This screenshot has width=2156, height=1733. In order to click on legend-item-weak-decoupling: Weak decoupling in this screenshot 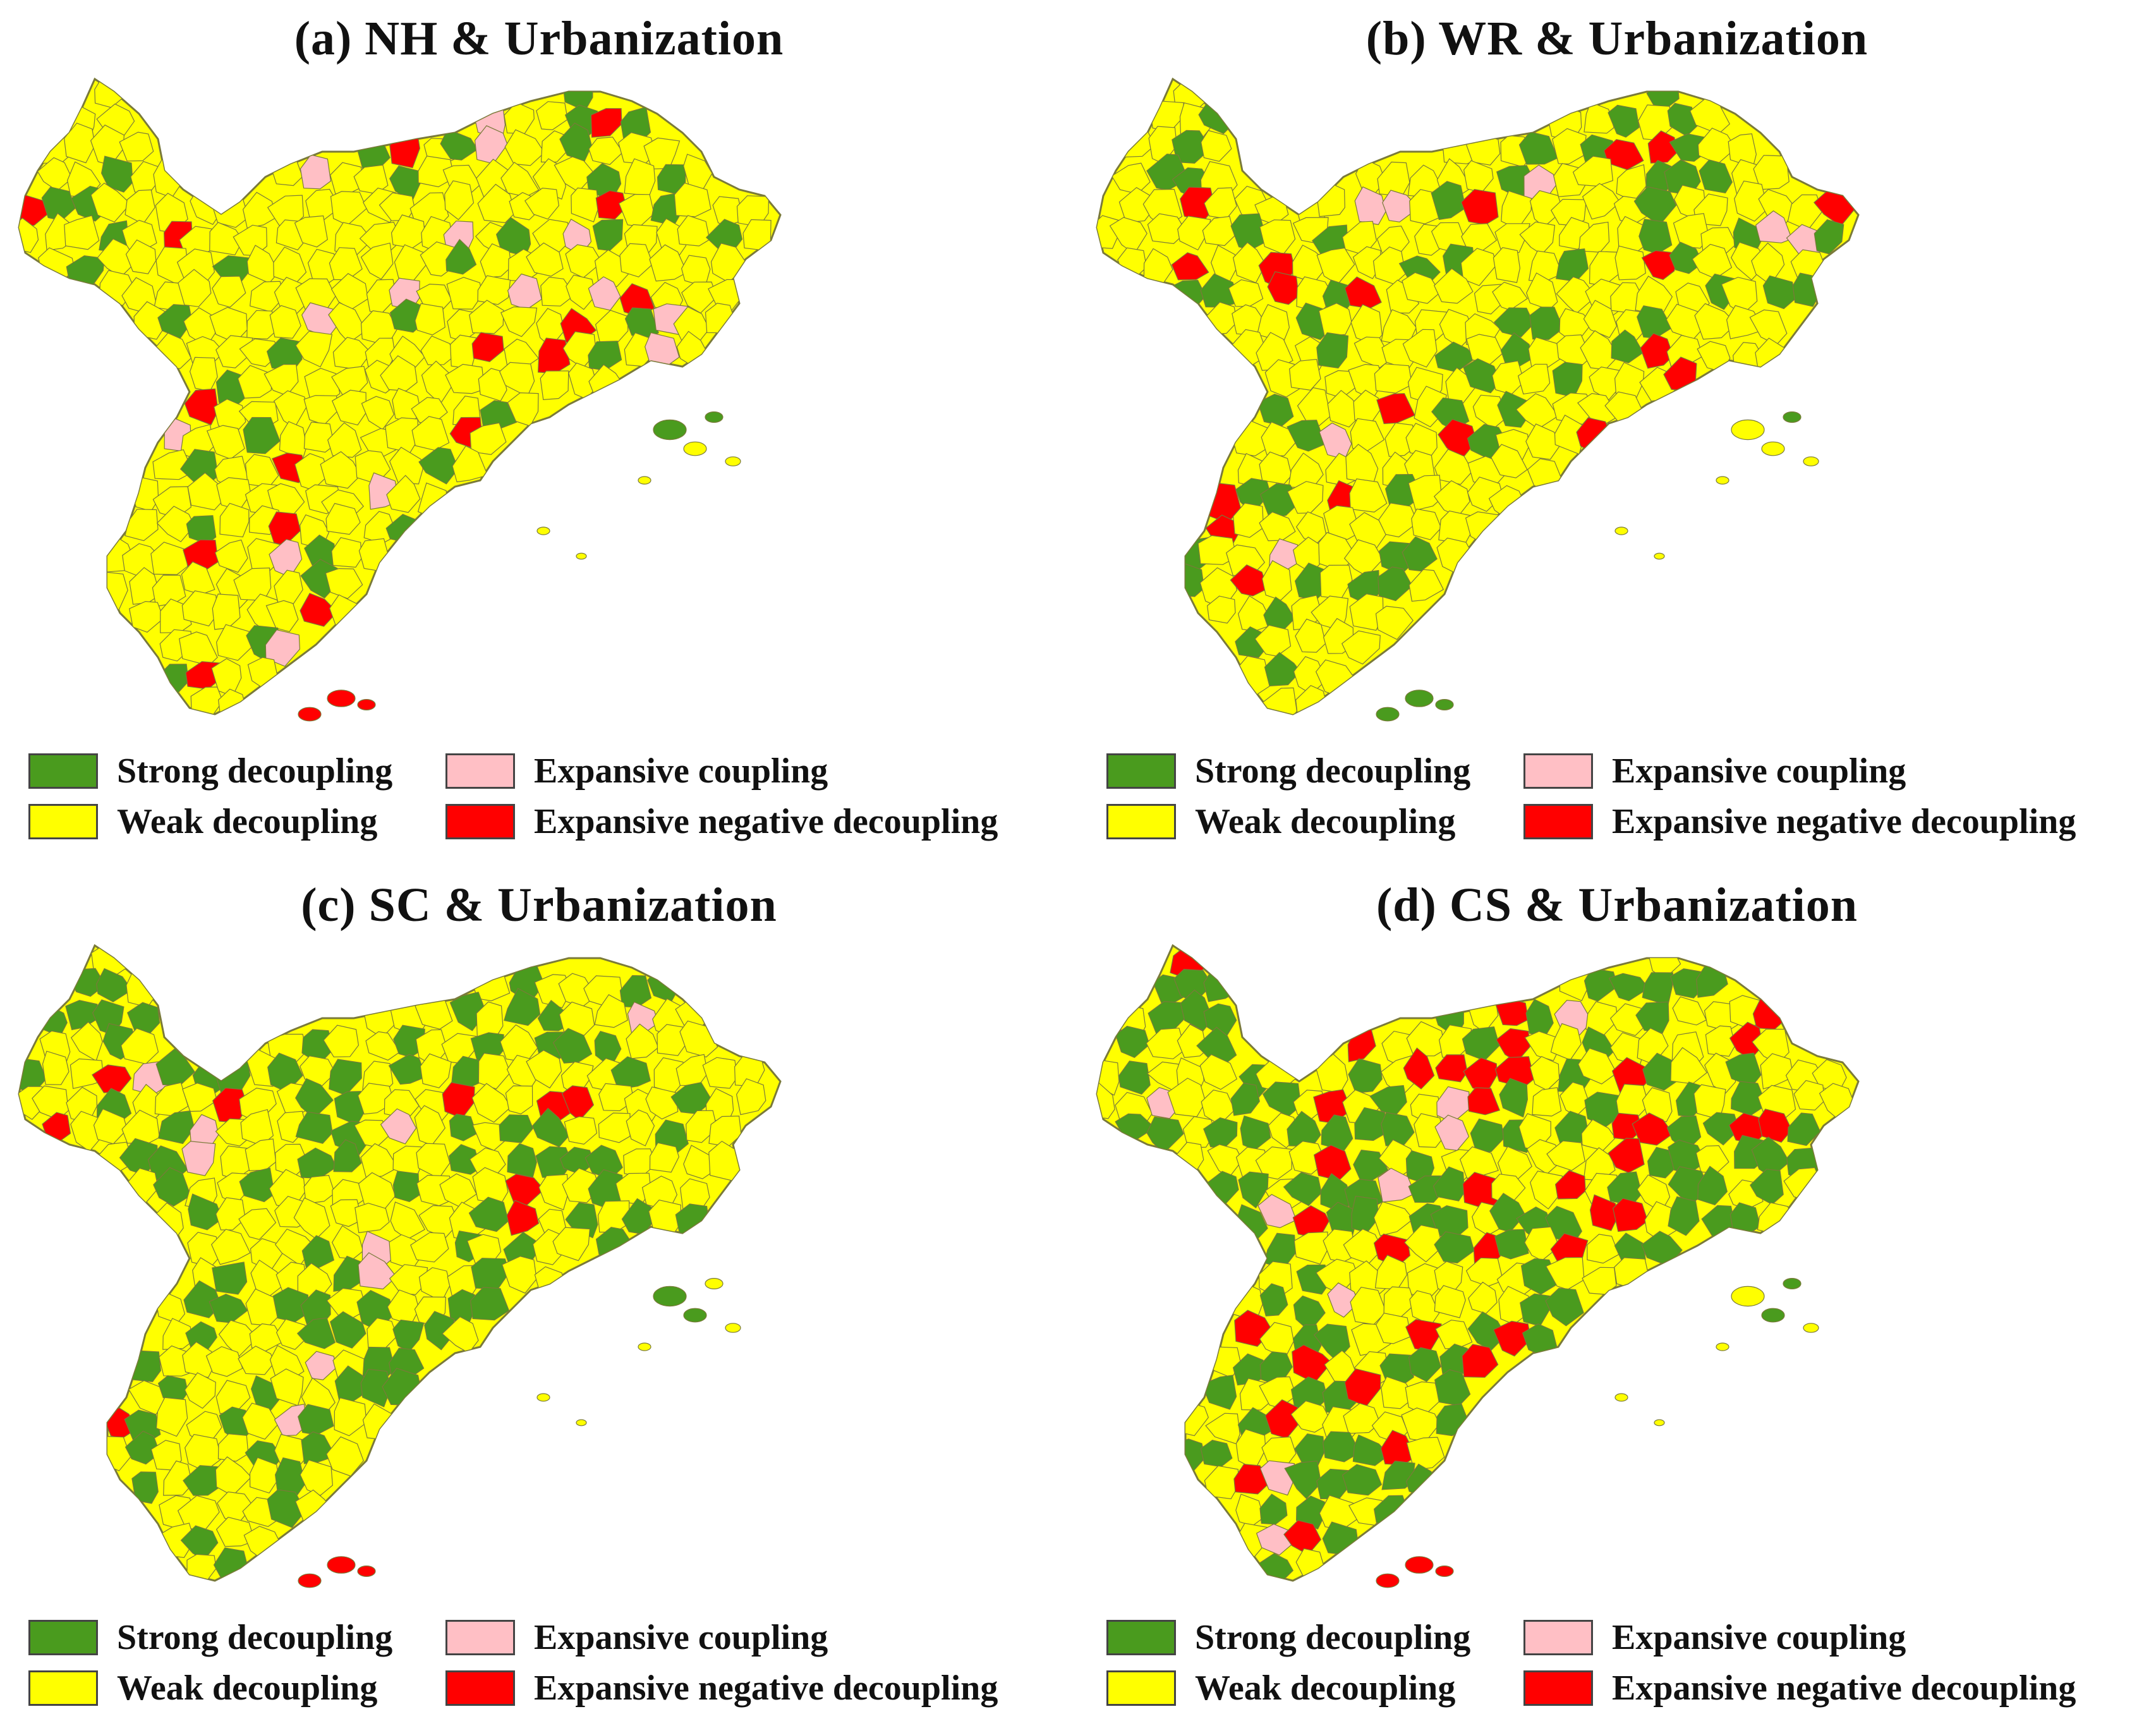, I will do `click(1280, 822)`.